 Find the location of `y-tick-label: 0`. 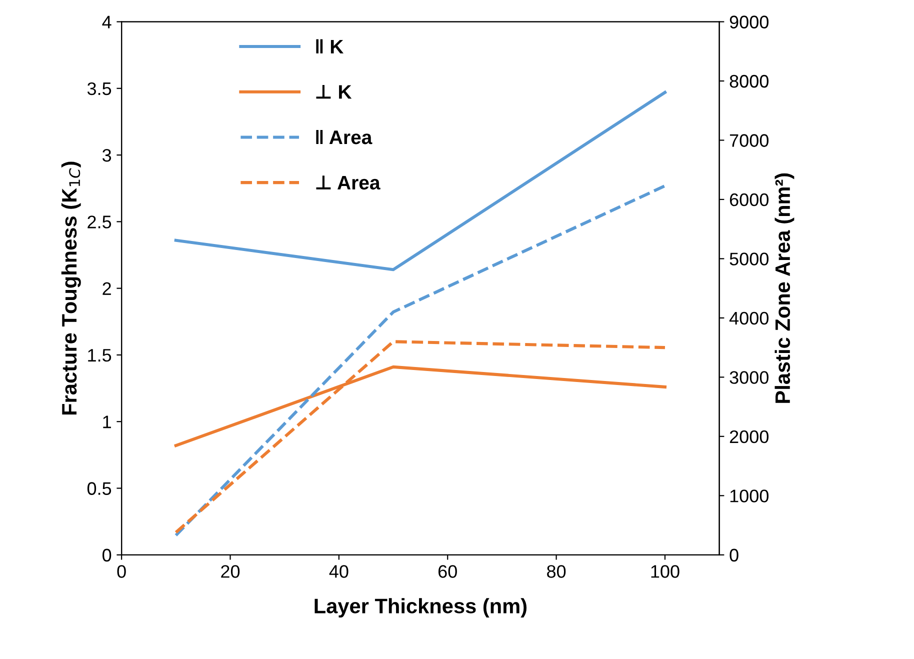

y-tick-label: 0 is located at coordinates (107, 555).